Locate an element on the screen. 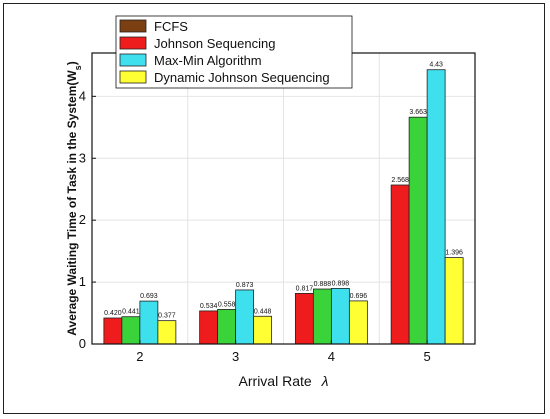 This screenshot has height=419, width=550. data-label: 3.663 is located at coordinates (418, 112).